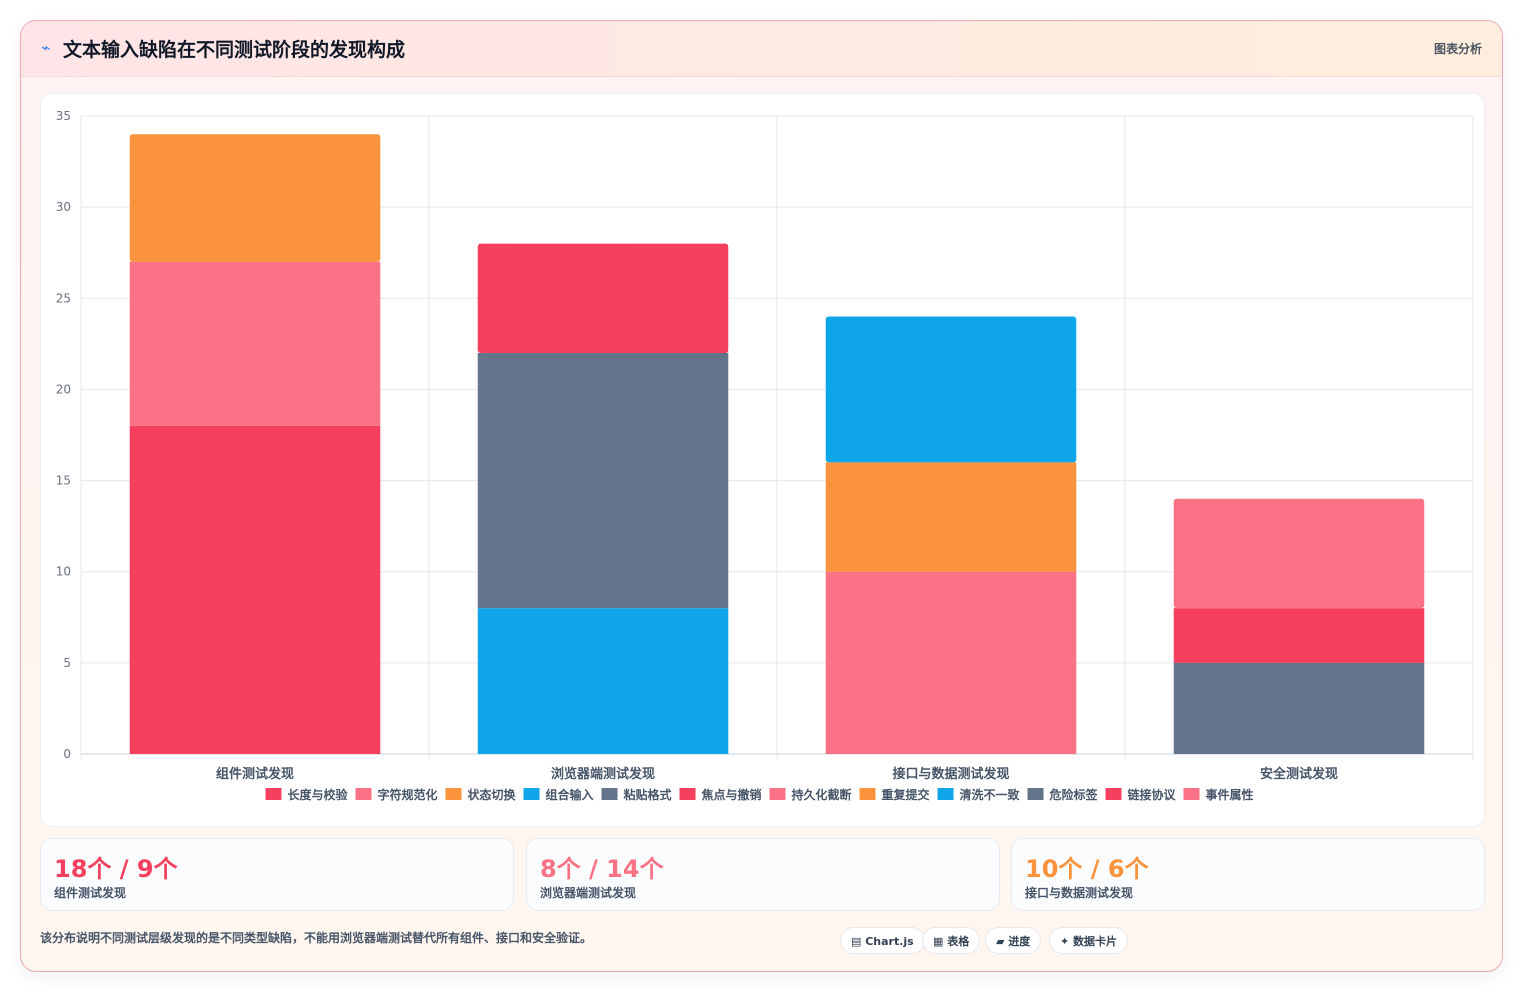  I want to click on y-tick-label: 35, so click(63, 116).